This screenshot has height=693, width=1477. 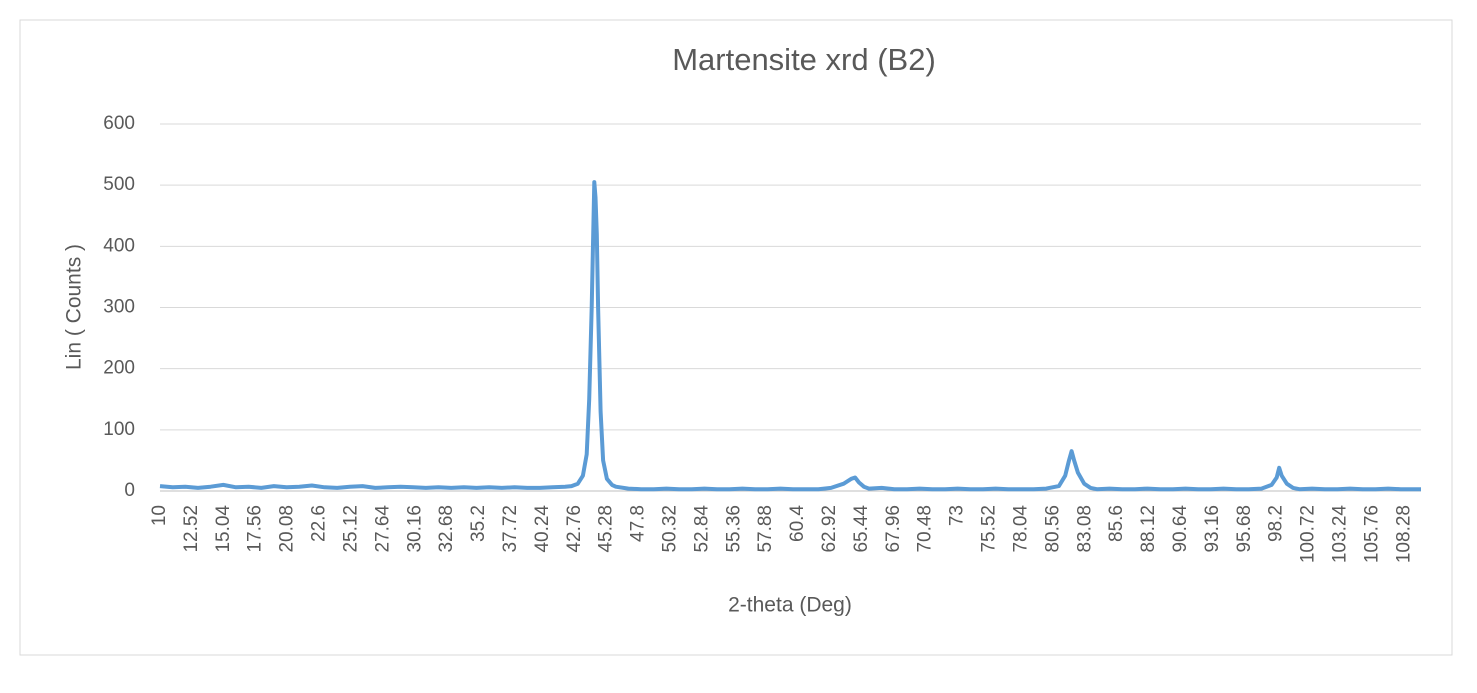 I want to click on x-tick-label: 75.52, so click(x=989, y=529).